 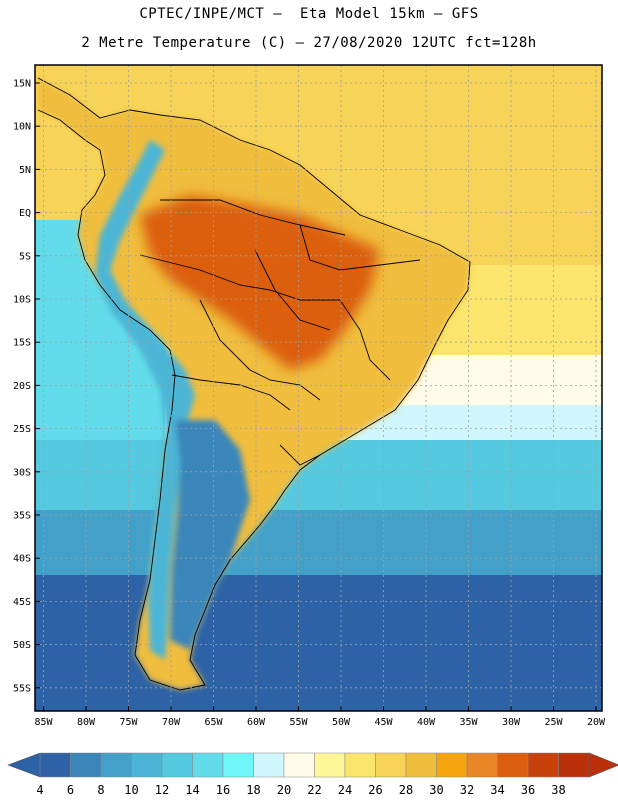 What do you see at coordinates (100, 790) in the screenshot?
I see `colorbar-label: 8` at bounding box center [100, 790].